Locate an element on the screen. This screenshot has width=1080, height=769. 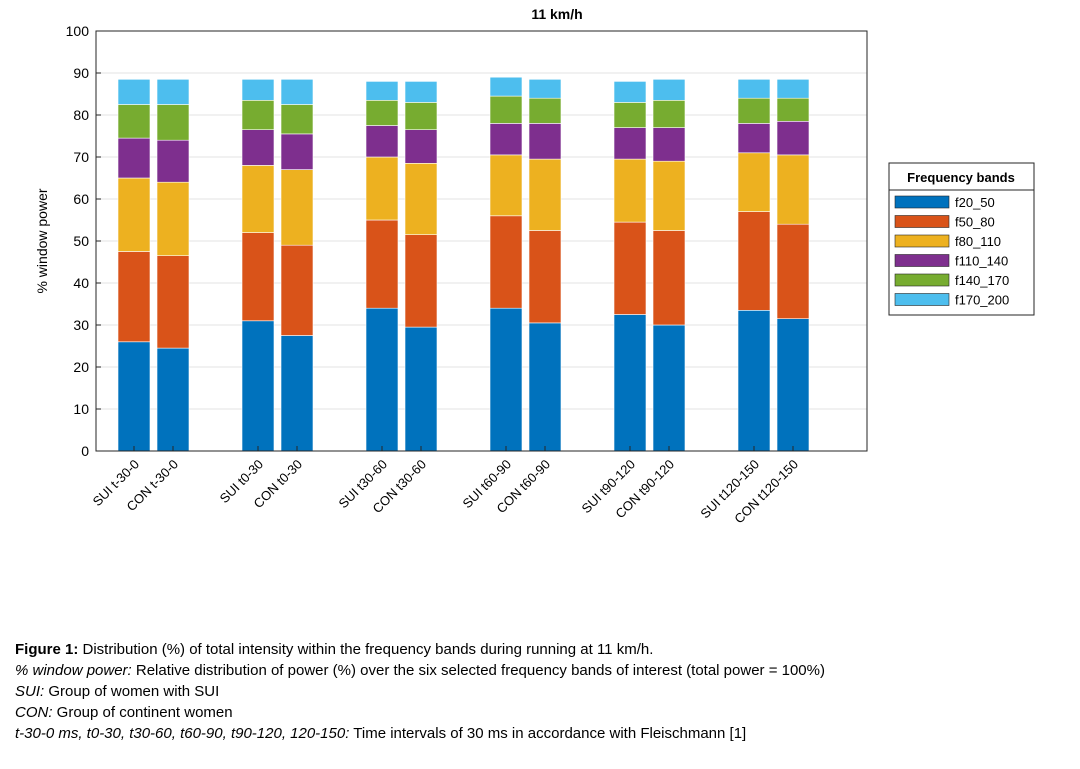
caption-line-sui: SUI: Group of women with SUI is located at coordinates (545, 691).